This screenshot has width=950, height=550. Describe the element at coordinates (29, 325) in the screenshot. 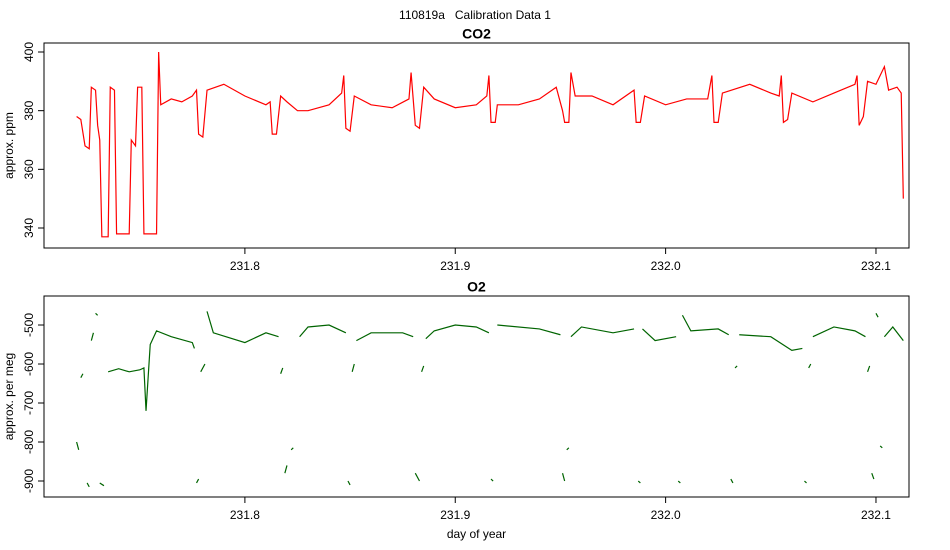

I see `y-tick-label: -500` at that location.